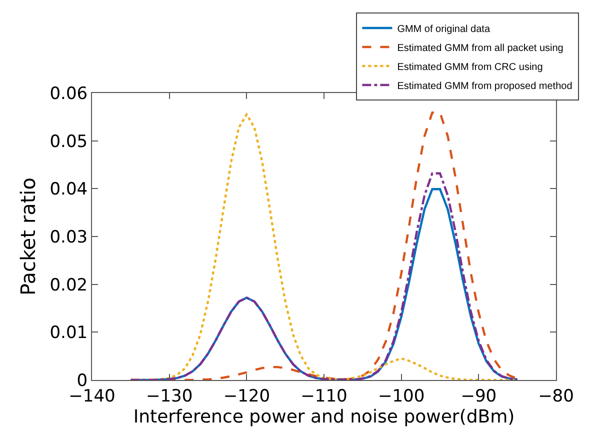 The width and height of the screenshot is (591, 438). What do you see at coordinates (480, 48) in the screenshot?
I see `legend-label: Estimated GMM from all packet using` at bounding box center [480, 48].